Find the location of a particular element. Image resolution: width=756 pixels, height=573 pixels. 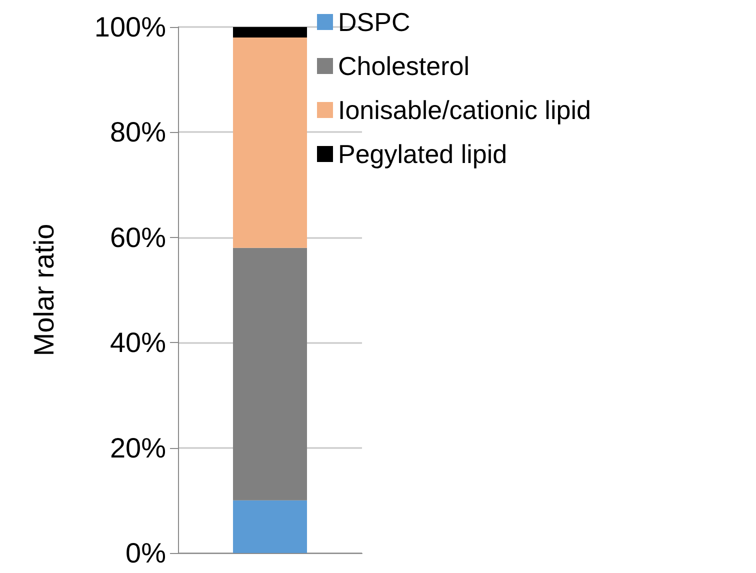

legend-label: DSPC is located at coordinates (374, 22).